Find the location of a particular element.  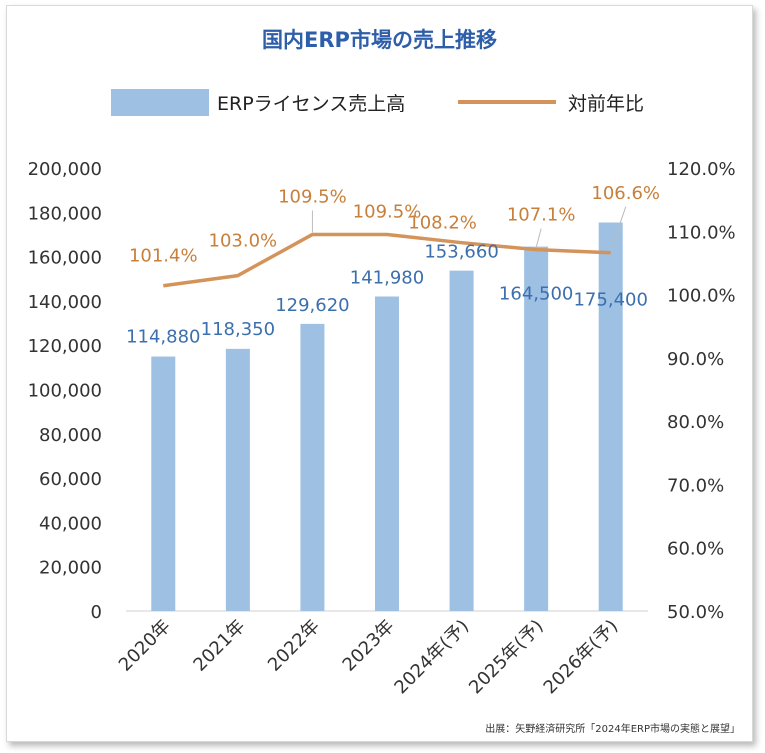

bar-data-label: 153,660 is located at coordinates (461, 252).